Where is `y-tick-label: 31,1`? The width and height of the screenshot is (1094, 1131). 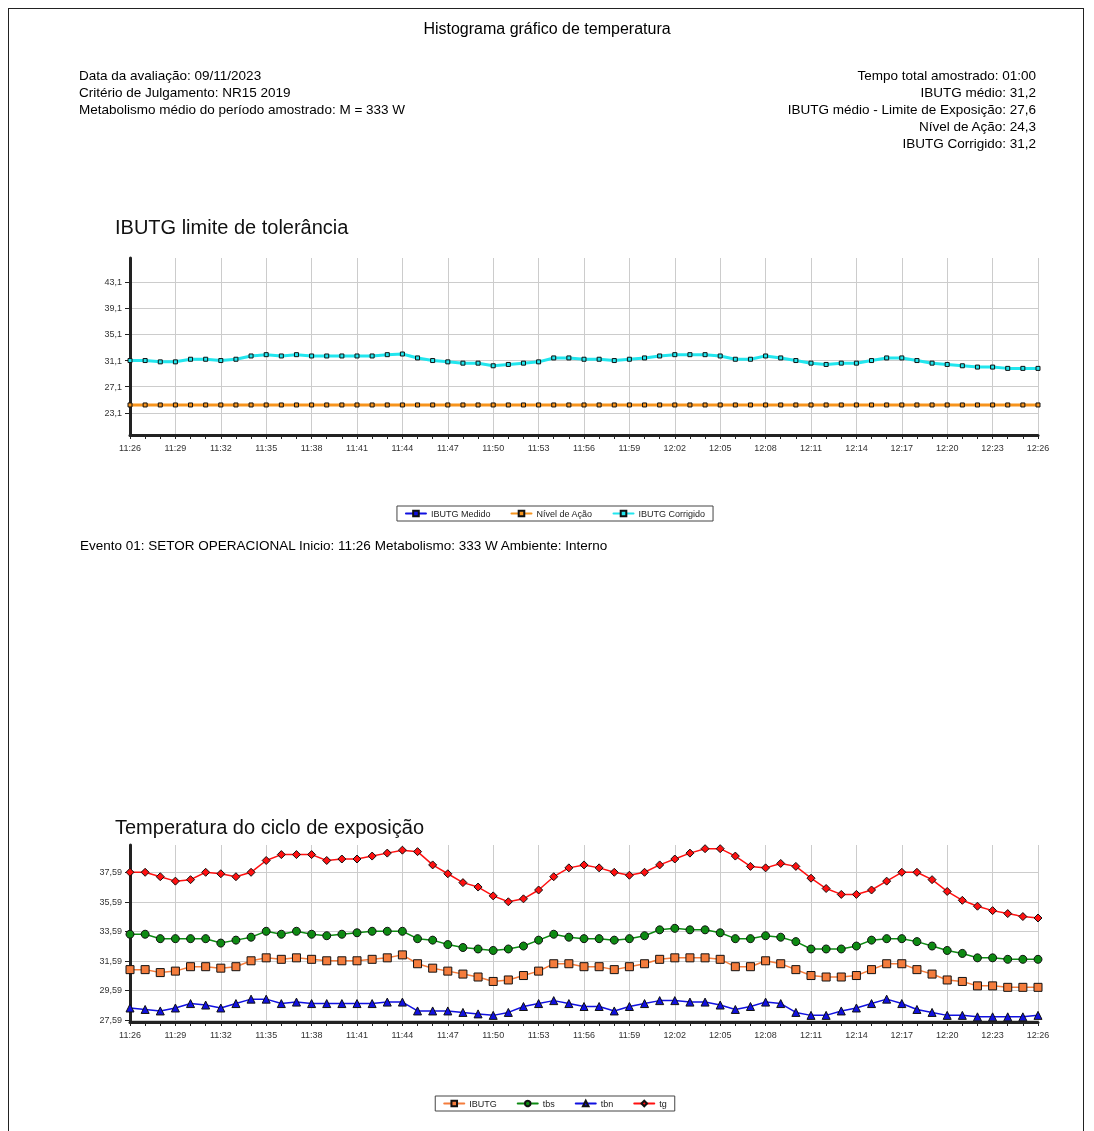
y-tick-label: 31,1 is located at coordinates (113, 360).